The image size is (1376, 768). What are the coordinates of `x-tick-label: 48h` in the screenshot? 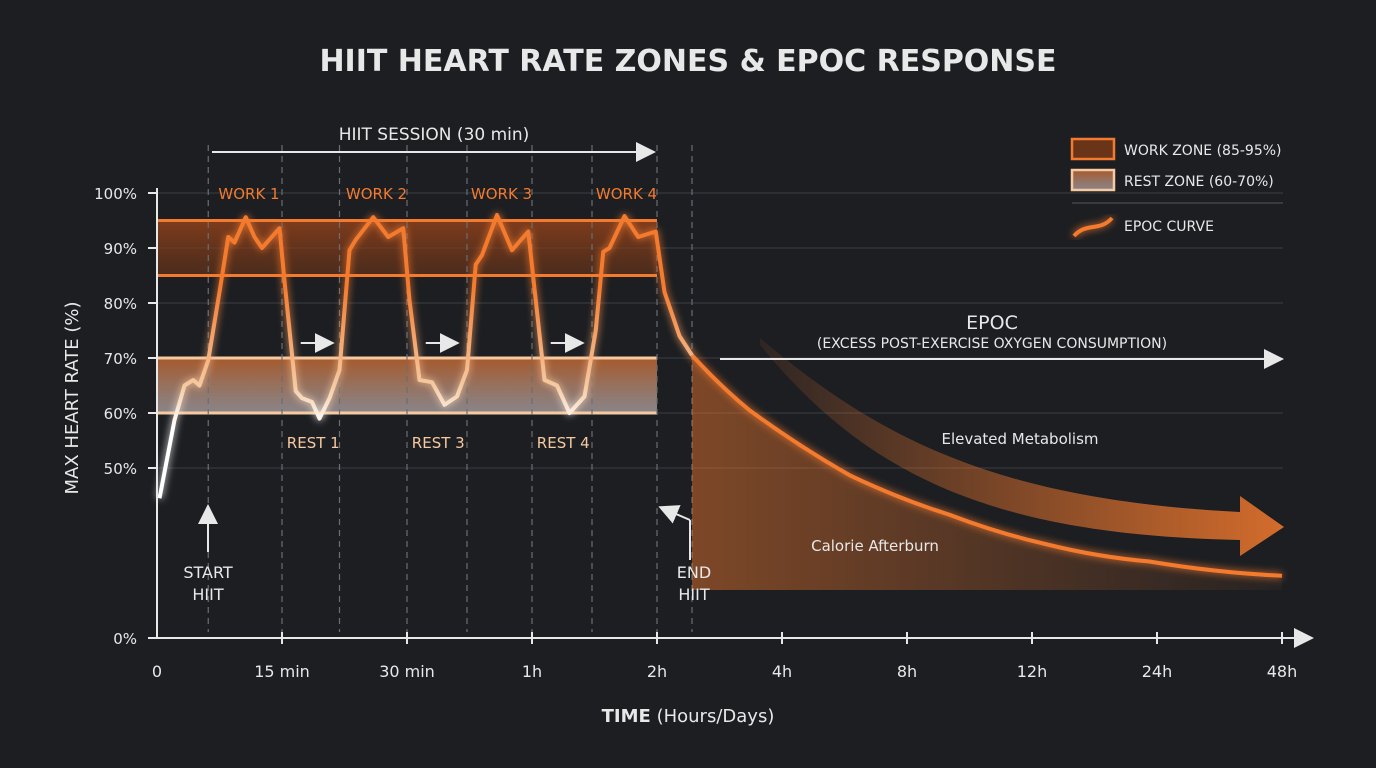 It's located at (1282, 671).